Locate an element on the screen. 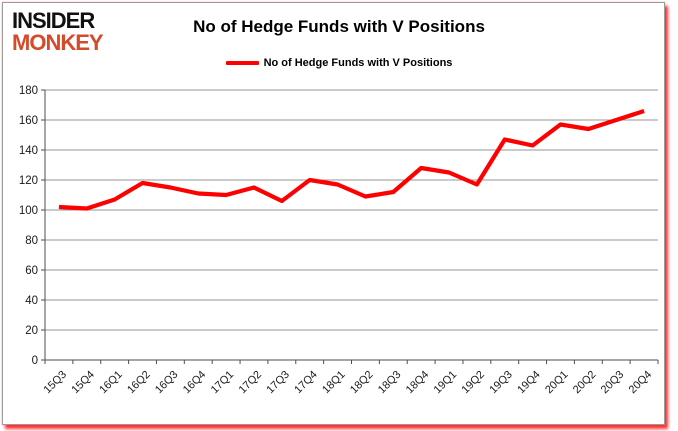 The width and height of the screenshot is (678, 431). x-tick-label: 16Q4 is located at coordinates (195, 383).